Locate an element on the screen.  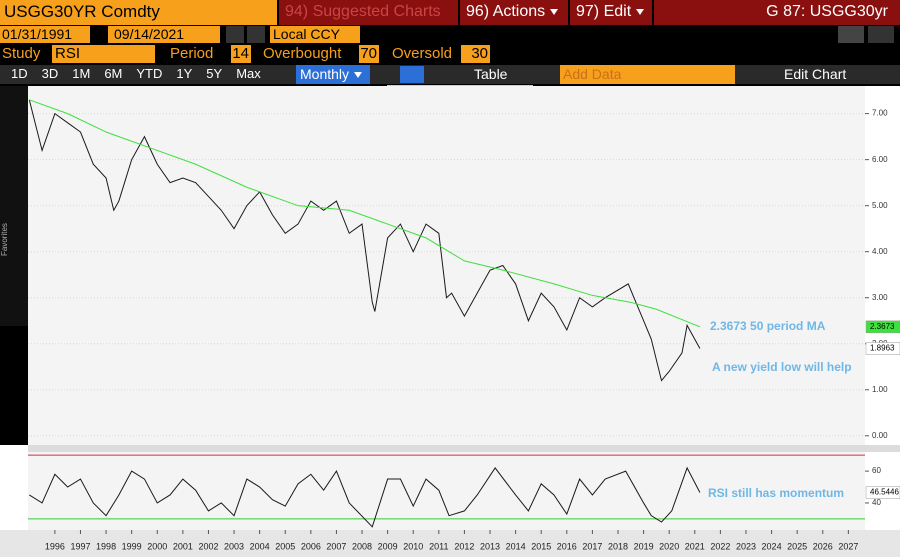
x-tick-label: 2017 is located at coordinates (592, 546).